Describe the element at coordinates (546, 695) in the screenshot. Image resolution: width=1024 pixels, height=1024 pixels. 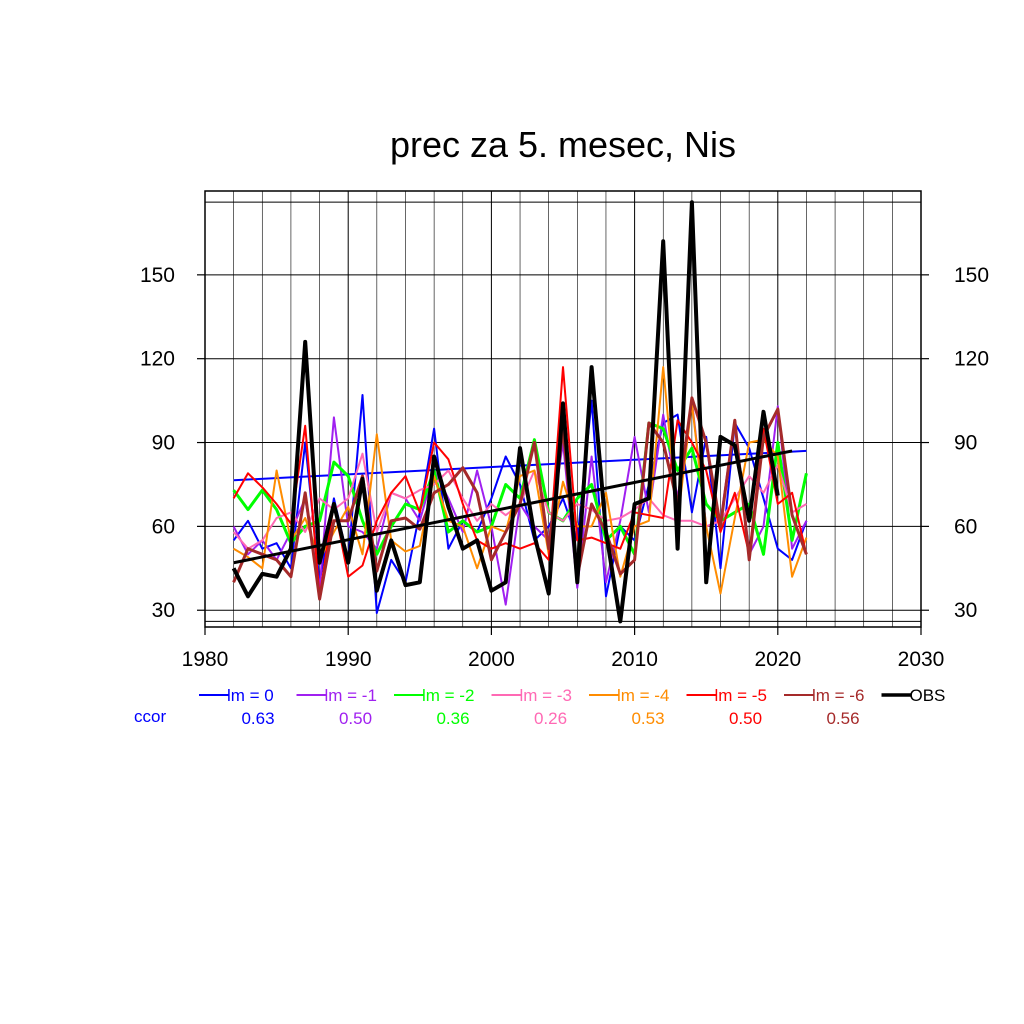
I see `legend-label: lm = -3` at that location.